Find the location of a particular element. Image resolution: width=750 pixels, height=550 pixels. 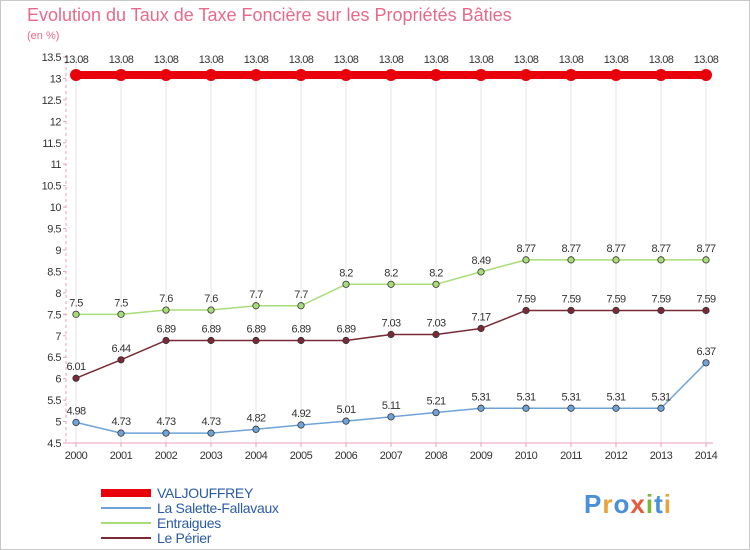

logo-letter: i is located at coordinates (667, 504).